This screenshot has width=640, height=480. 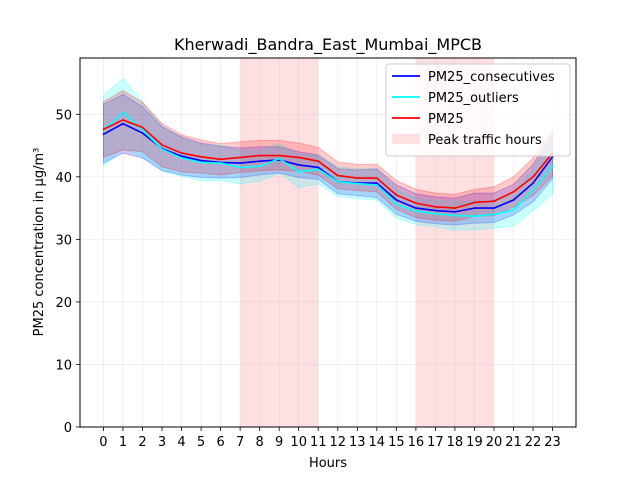 What do you see at coordinates (473, 98) in the screenshot?
I see `legend-label-pm25-outliers: PM25_outliers` at bounding box center [473, 98].